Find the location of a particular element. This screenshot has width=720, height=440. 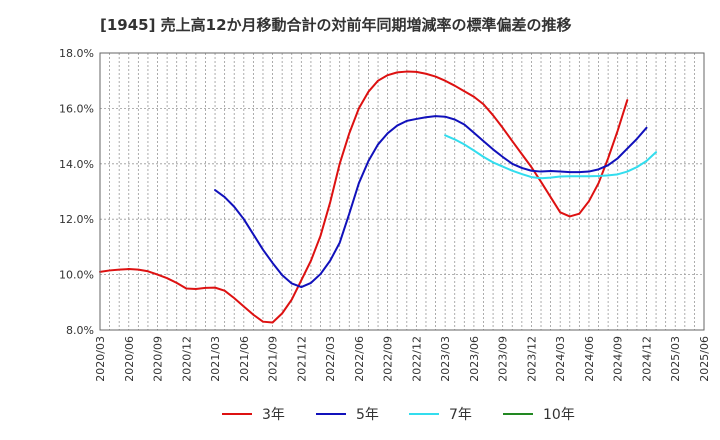

x-tick-label: 2024/09 is located at coordinates (618, 359).